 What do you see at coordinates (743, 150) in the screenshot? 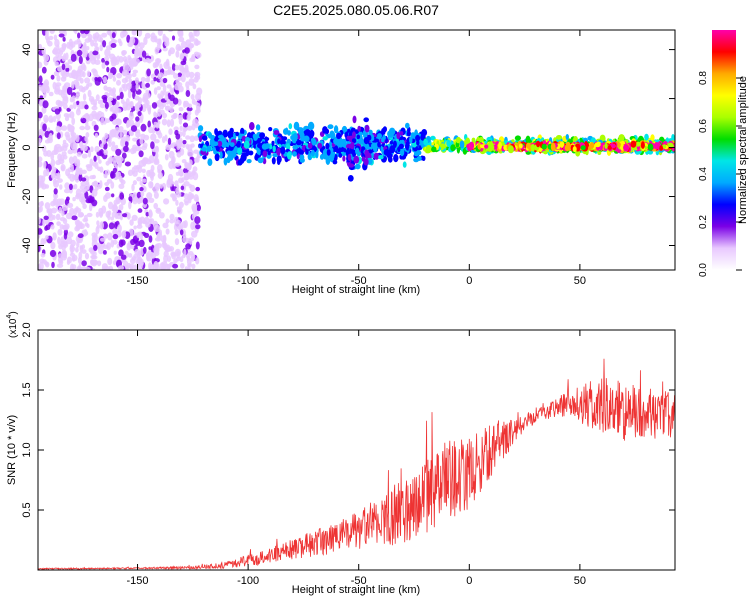
I see `colorbar-label: Normalized spectral amplitude` at bounding box center [743, 150].